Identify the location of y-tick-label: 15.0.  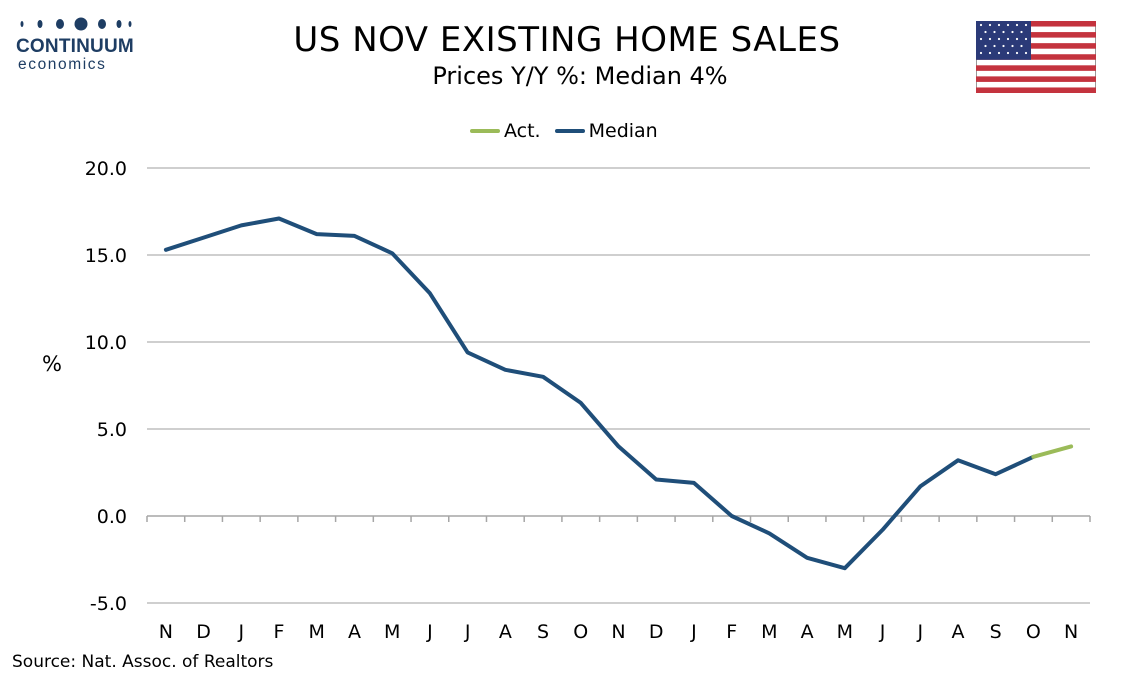
(106, 256).